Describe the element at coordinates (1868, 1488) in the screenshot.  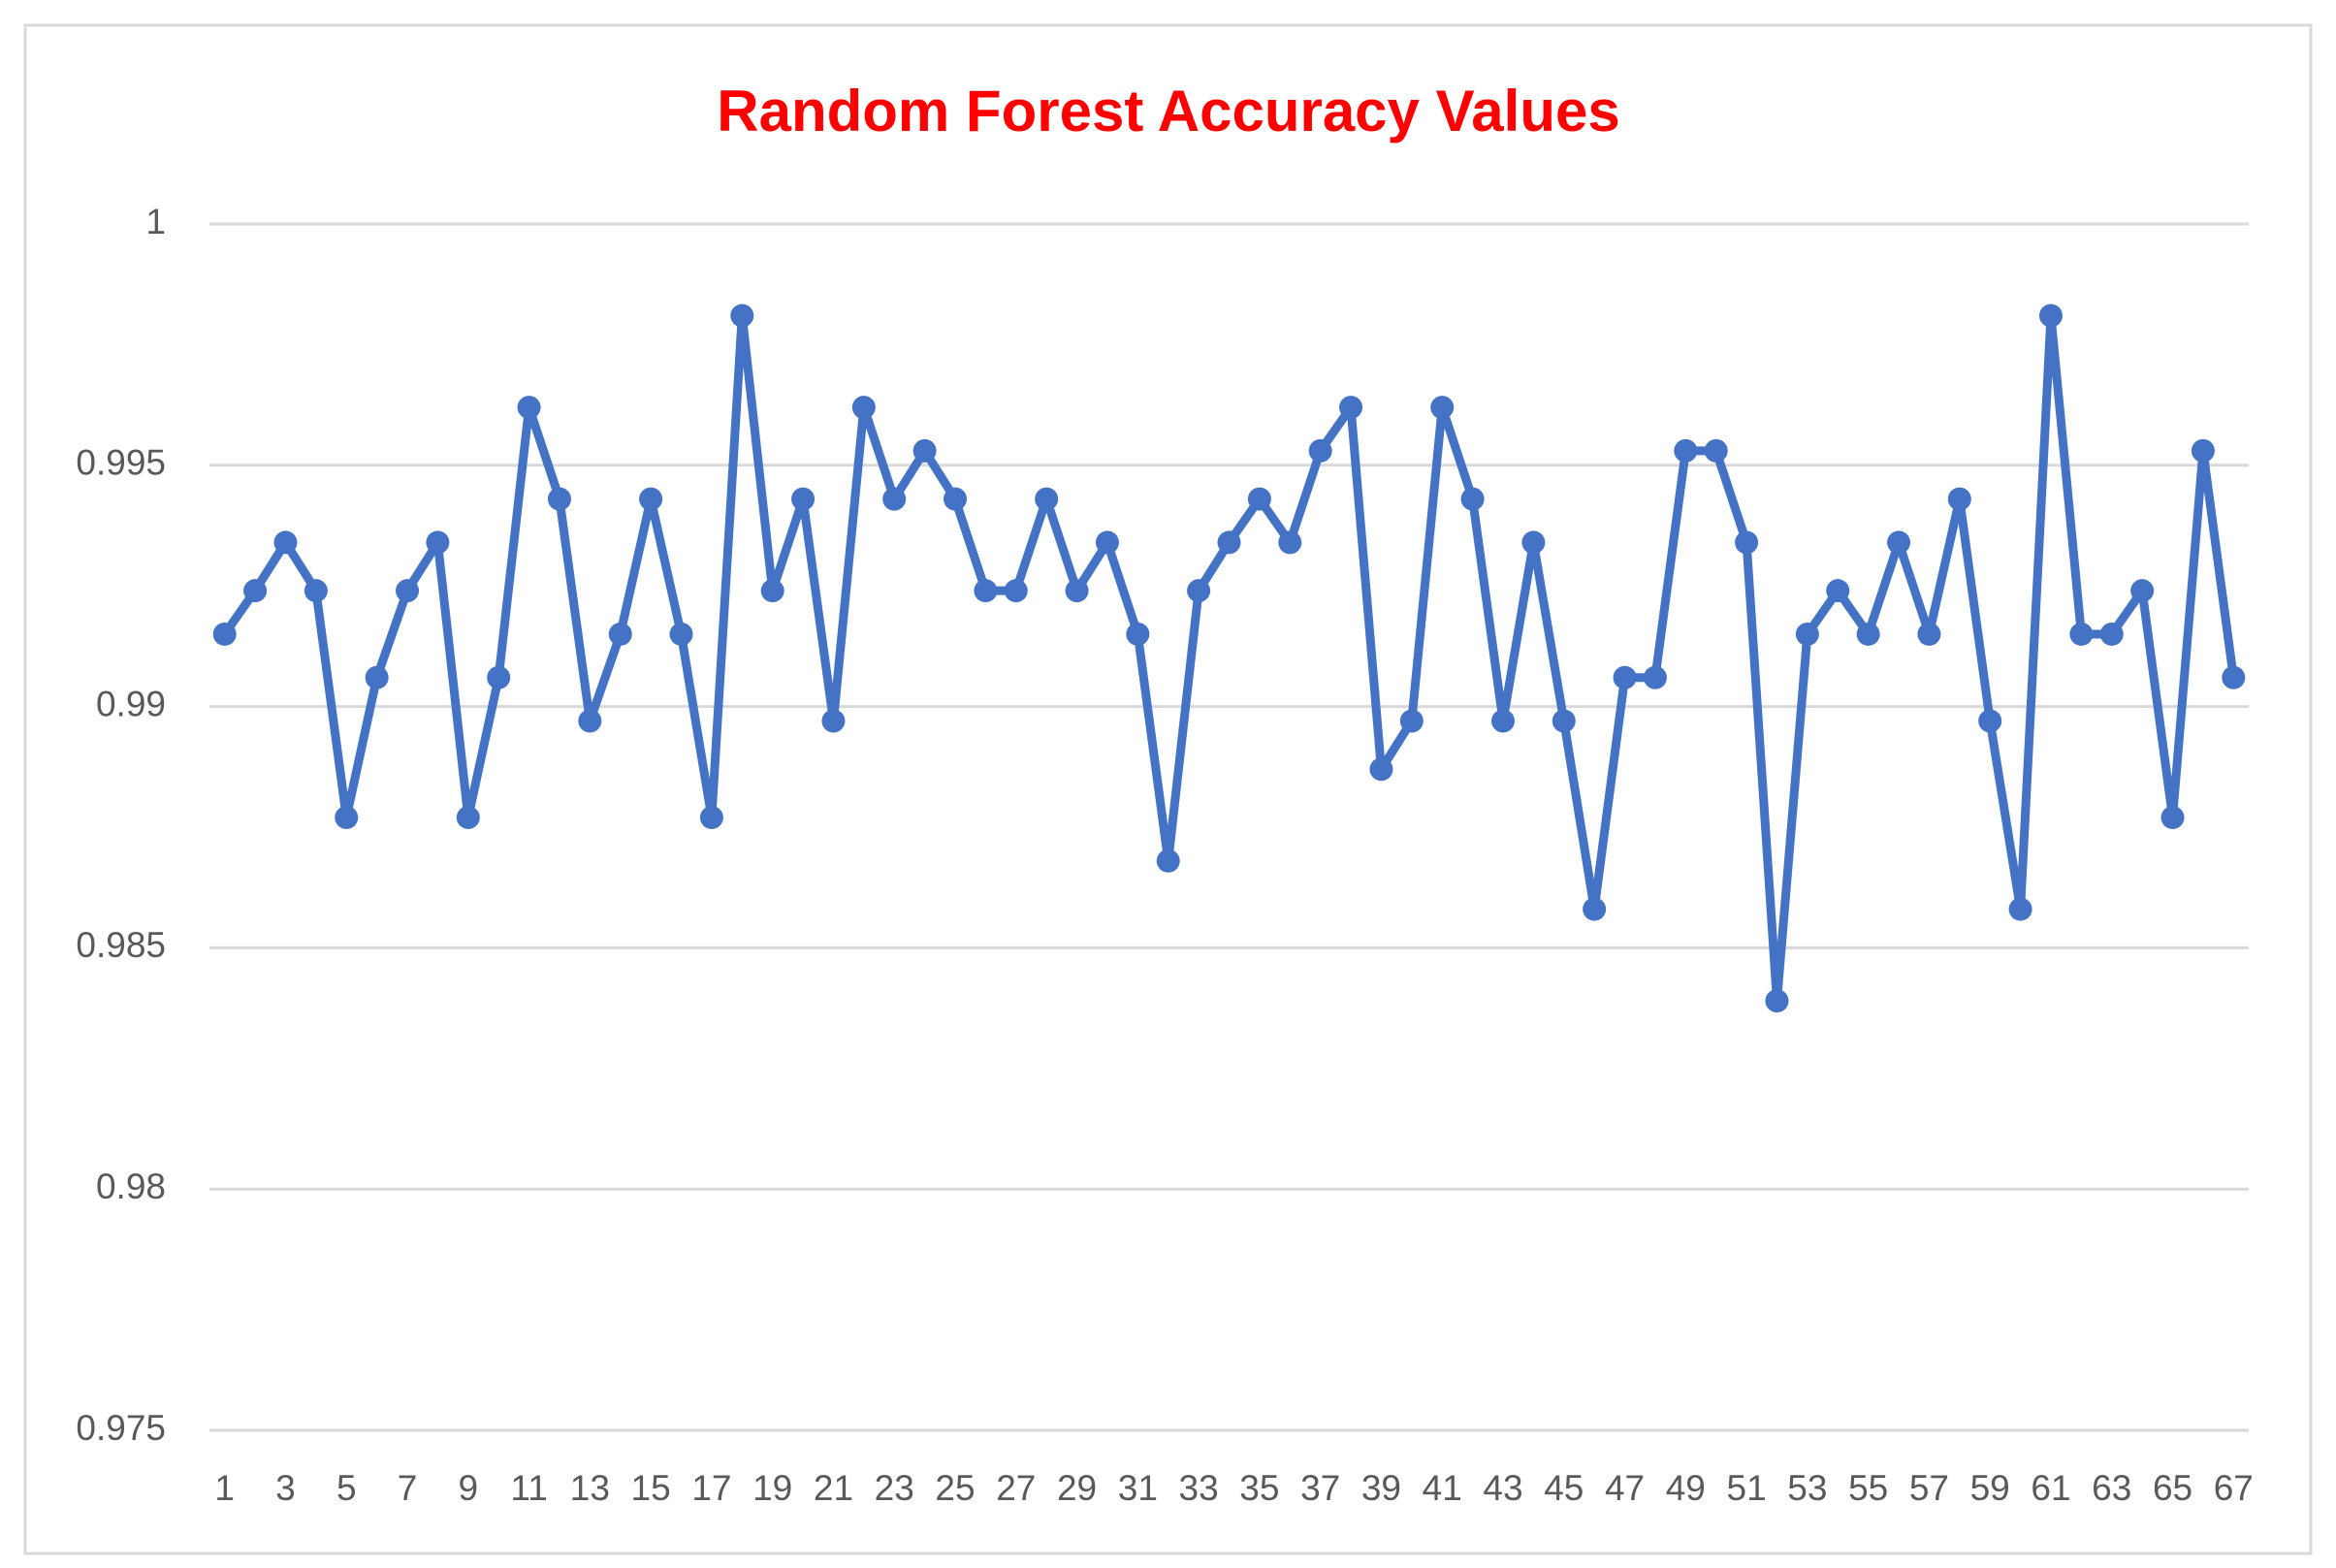
I see `x-tick-label: 55` at that location.